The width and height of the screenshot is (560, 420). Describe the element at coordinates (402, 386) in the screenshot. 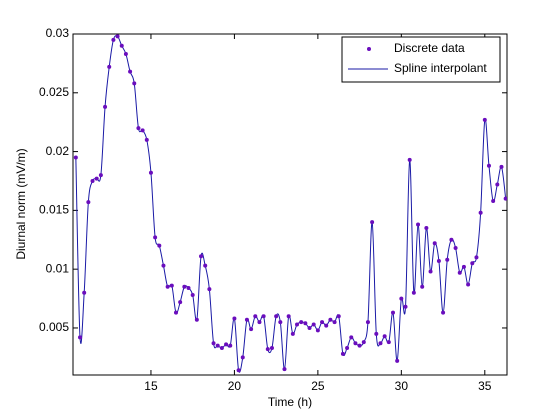

I see `x-tick-label: 30` at that location.